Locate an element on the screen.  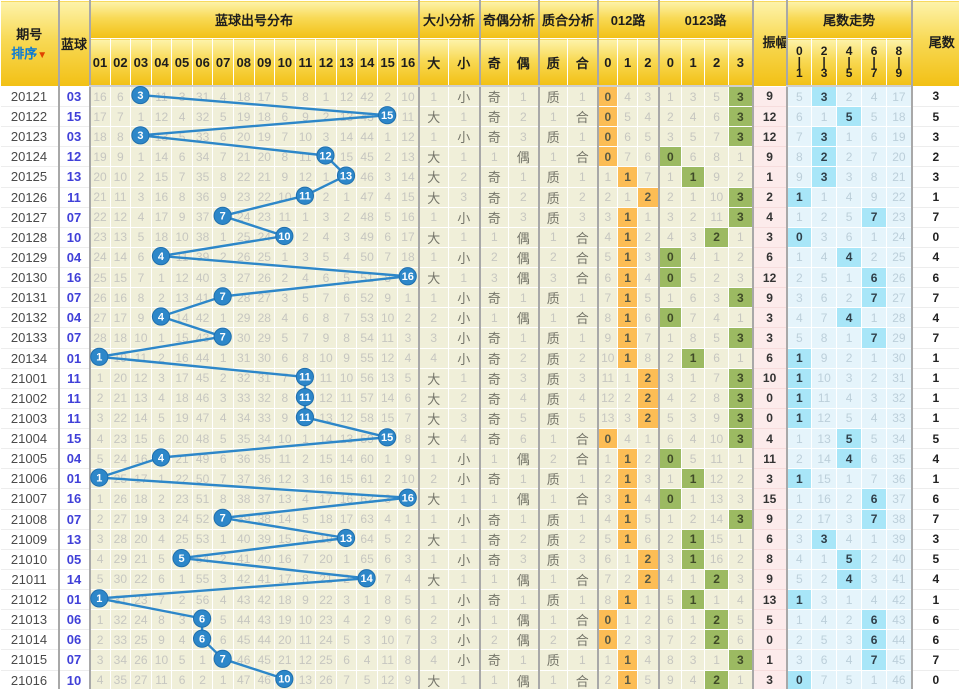
sort-label: 排序 is located at coordinates (24, 54).